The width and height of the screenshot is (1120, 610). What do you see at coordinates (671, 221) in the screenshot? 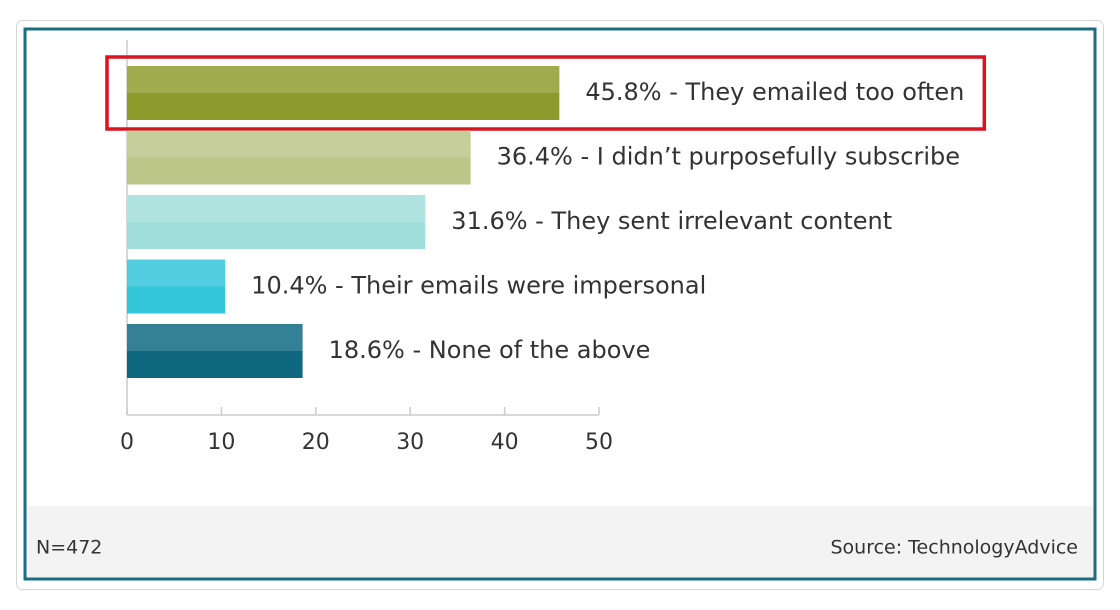
I see `bar-label: 31.6% - They sent irrelevant content` at bounding box center [671, 221].